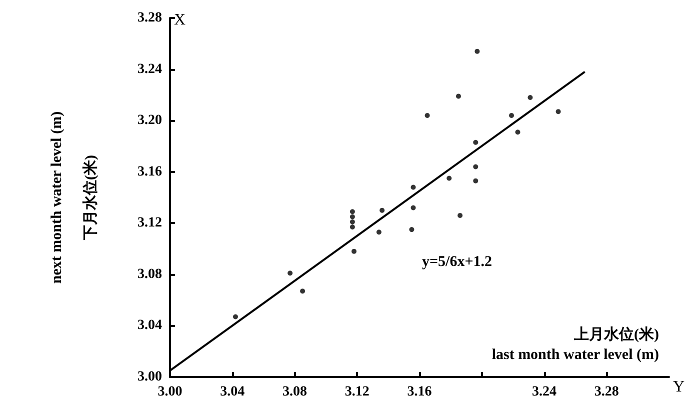  I want to click on y-tick-label: 3.24, so click(150, 69).